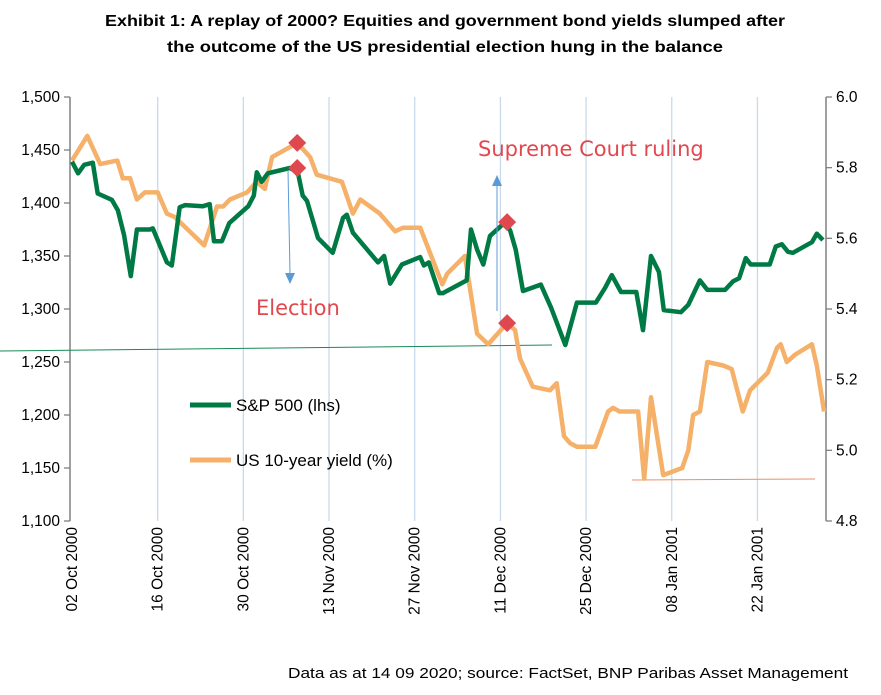 The height and width of the screenshot is (695, 881). I want to click on x-tick-label: 27 Nov 2000, so click(415, 571).